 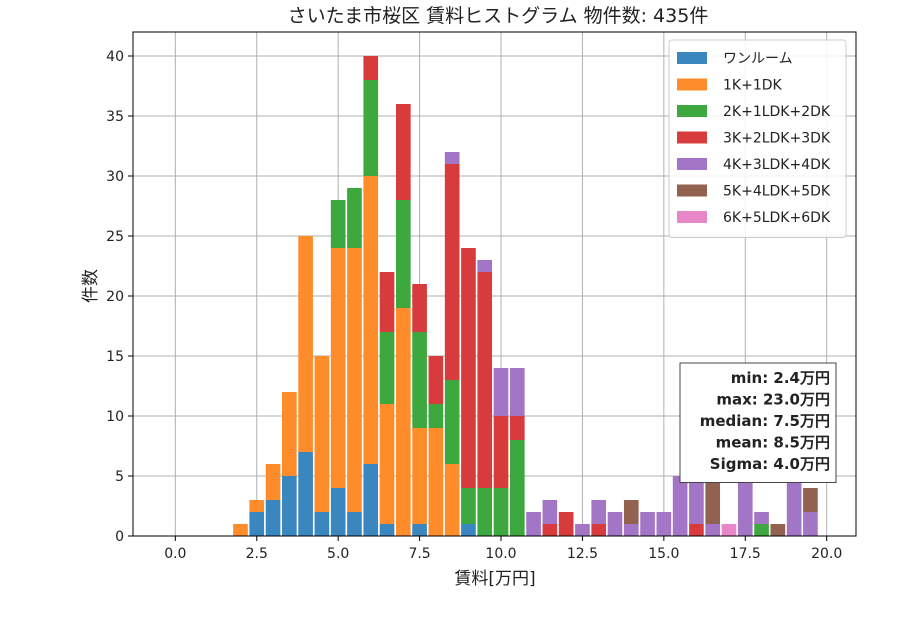 What do you see at coordinates (115, 297) in the screenshot?
I see `y-tick-label: 20` at bounding box center [115, 297].